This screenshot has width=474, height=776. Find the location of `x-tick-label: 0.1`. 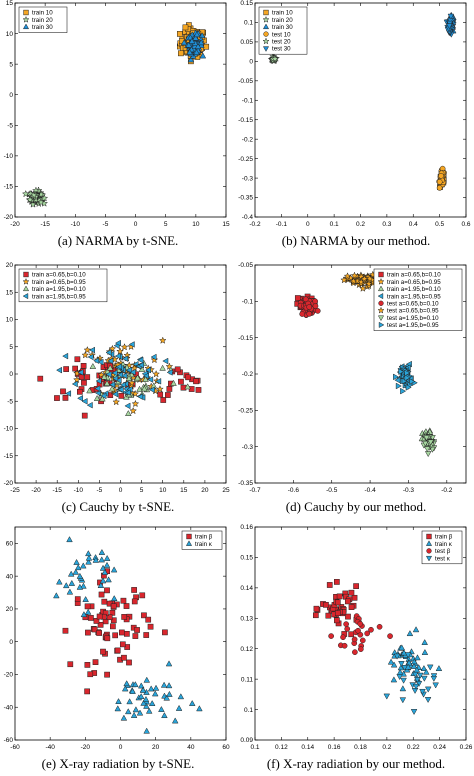

x-tick-label: 0.1 is located at coordinates (334, 224).